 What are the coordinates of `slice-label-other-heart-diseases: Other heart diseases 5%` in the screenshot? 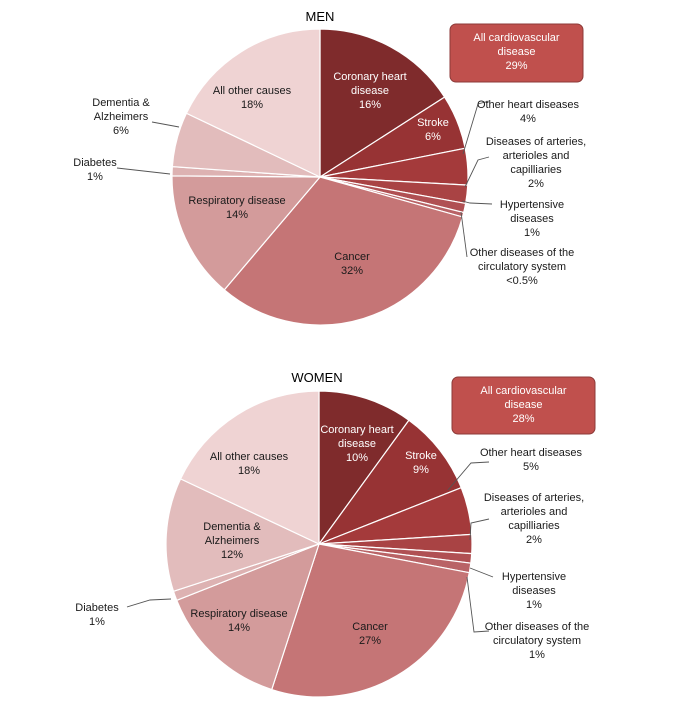 It's located at (531, 460).